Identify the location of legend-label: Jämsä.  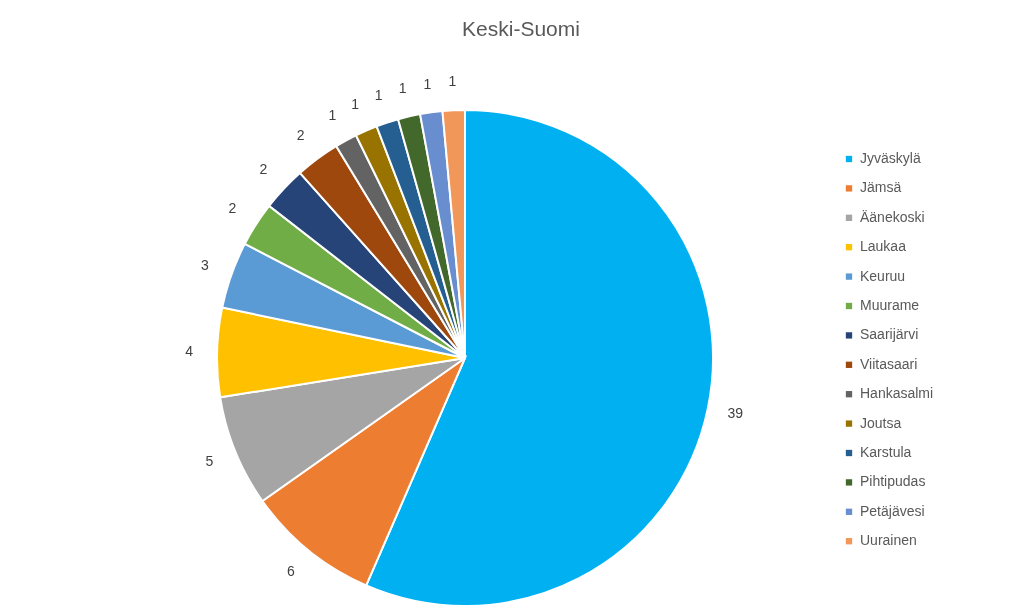
(881, 187).